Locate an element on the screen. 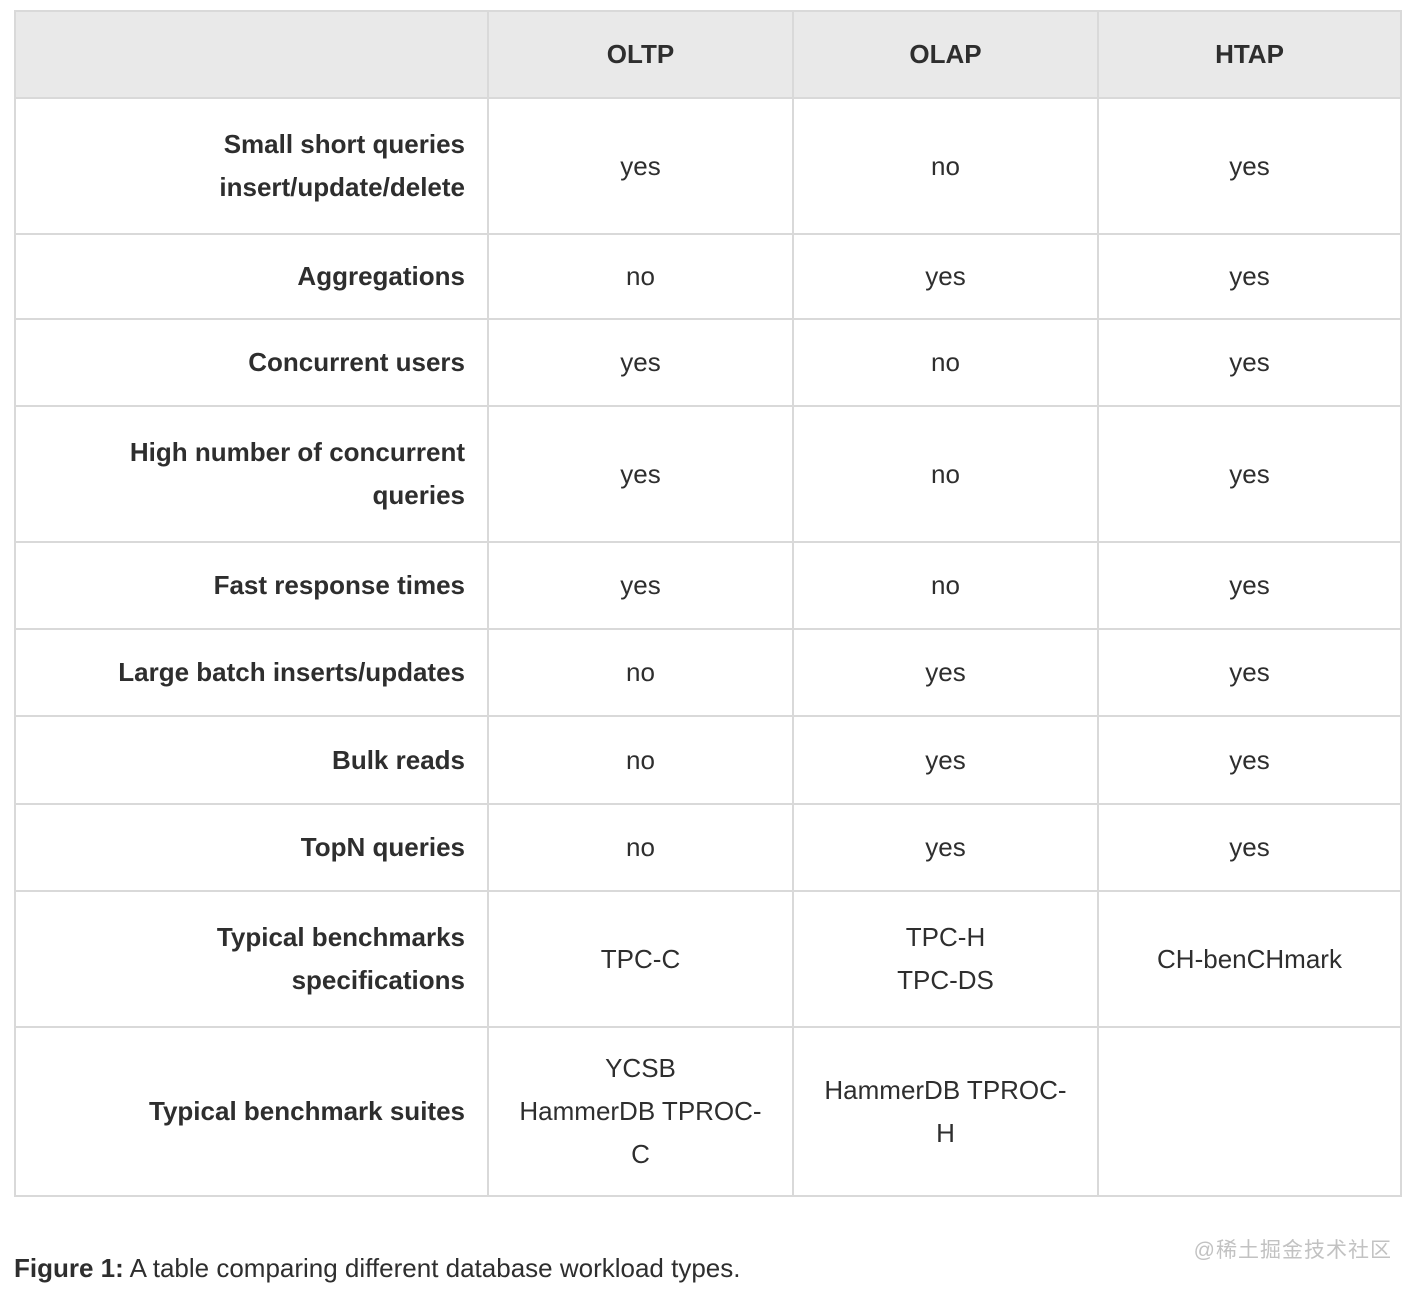 The width and height of the screenshot is (1422, 1298). table-row: Concurrent users yes no yes is located at coordinates (708, 362).